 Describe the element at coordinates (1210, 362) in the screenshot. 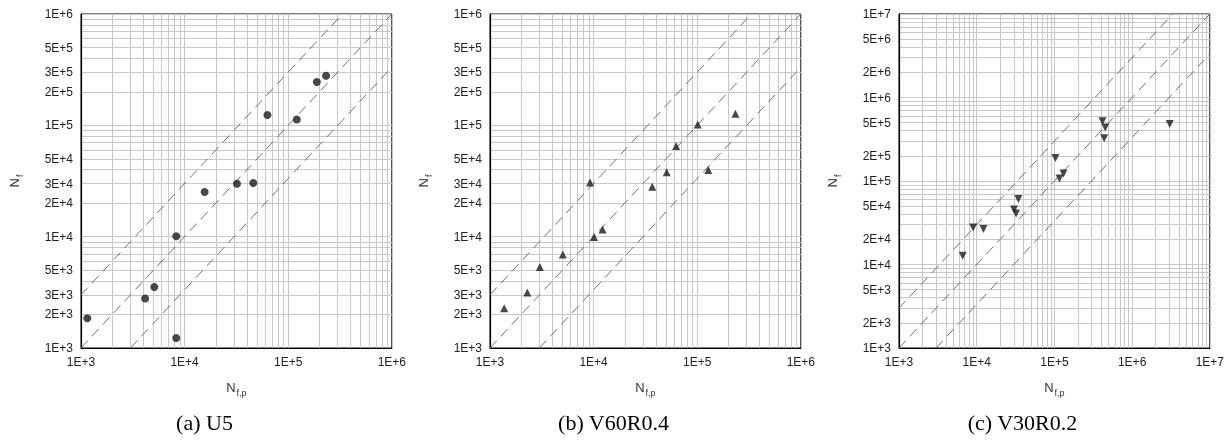

I see `x-tick-label: 1E+7` at that location.